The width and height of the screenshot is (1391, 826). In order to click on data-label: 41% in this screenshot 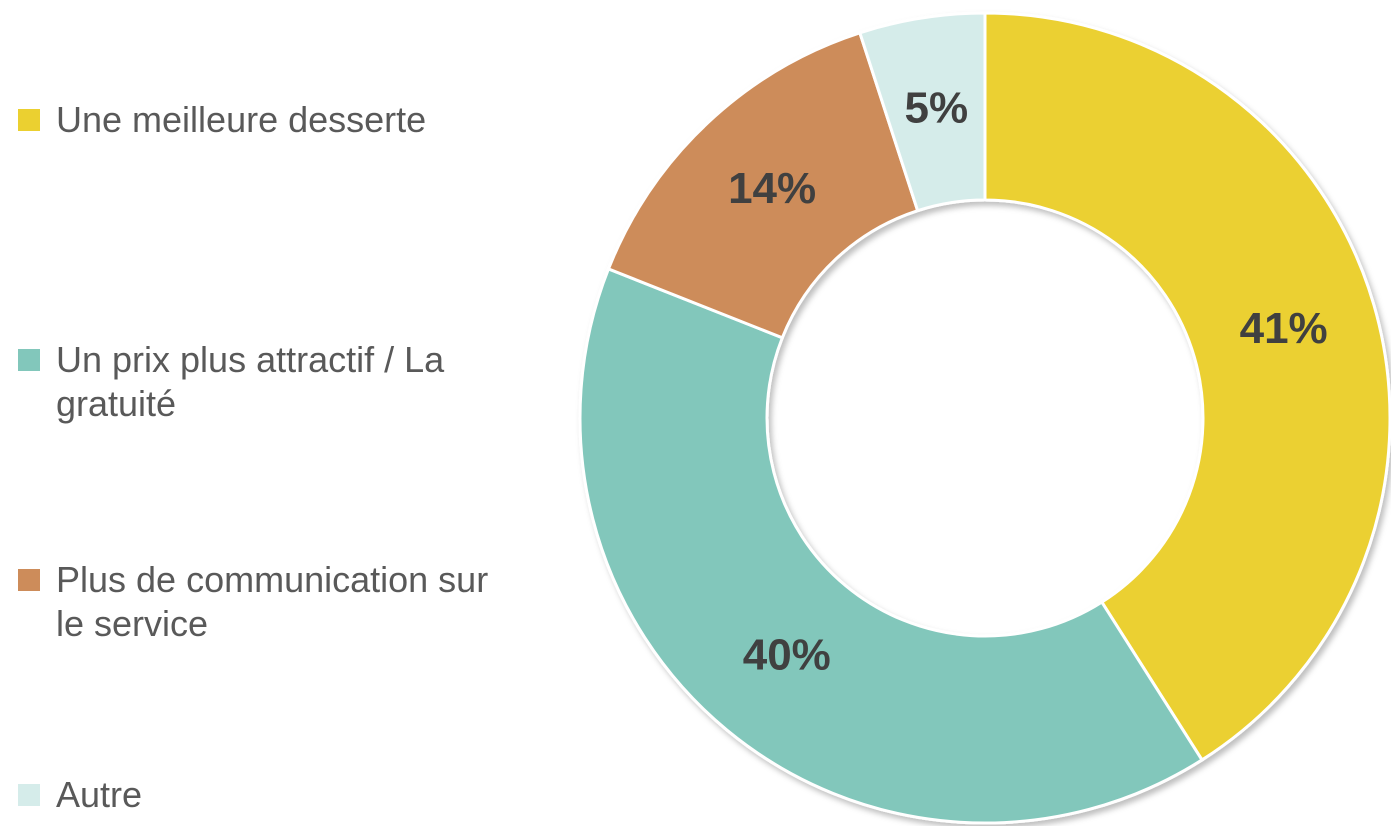, I will do `click(1284, 328)`.